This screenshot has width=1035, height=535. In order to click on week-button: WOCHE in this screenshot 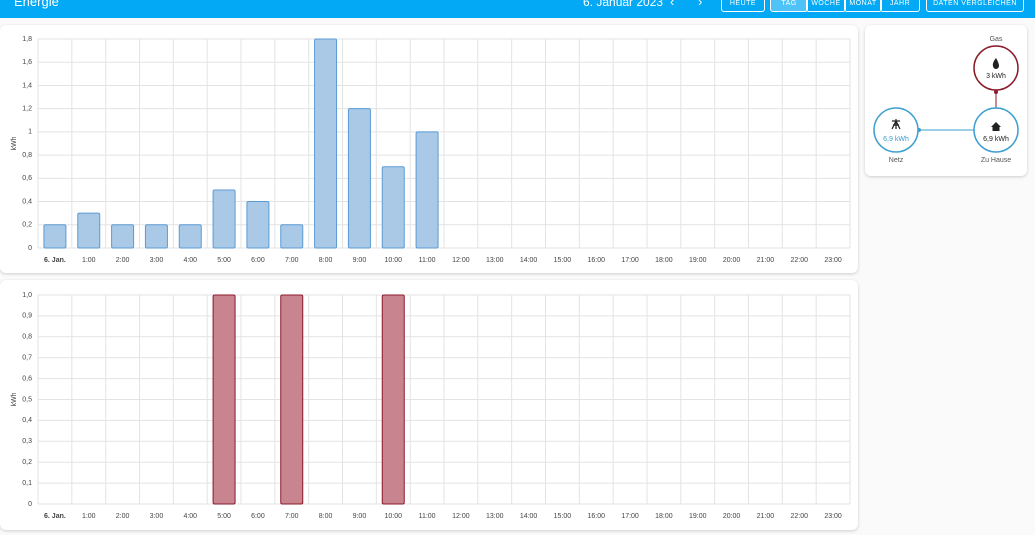, I will do `click(826, 6)`.